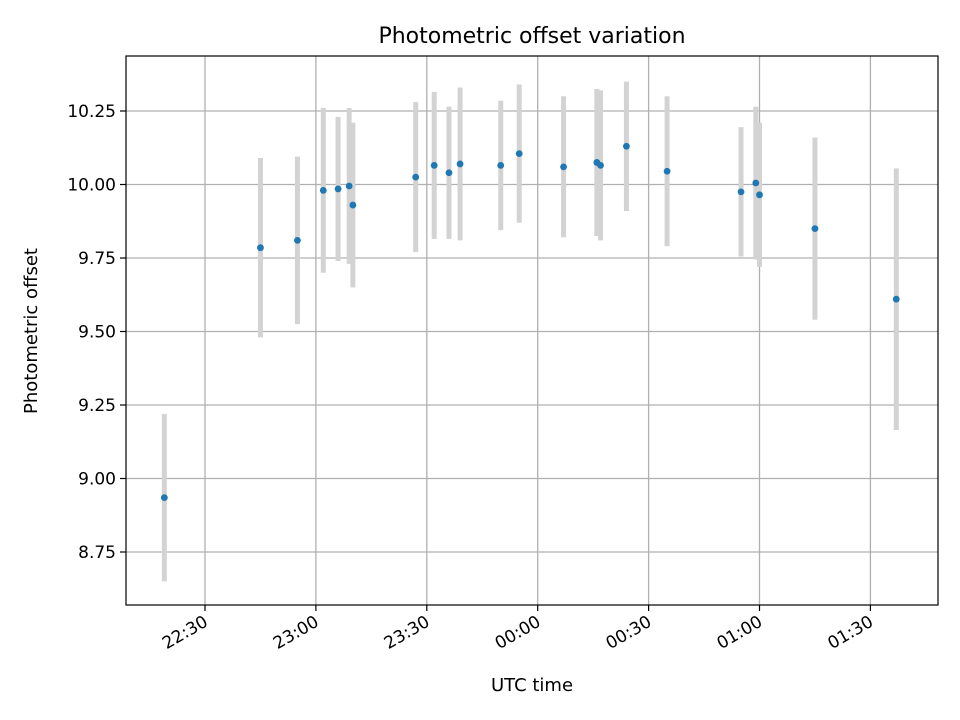  I want to click on y-axis-ticks: 8.75 9.00 9.25 9.50 9.75 10.00 10.25, so click(96, 332).